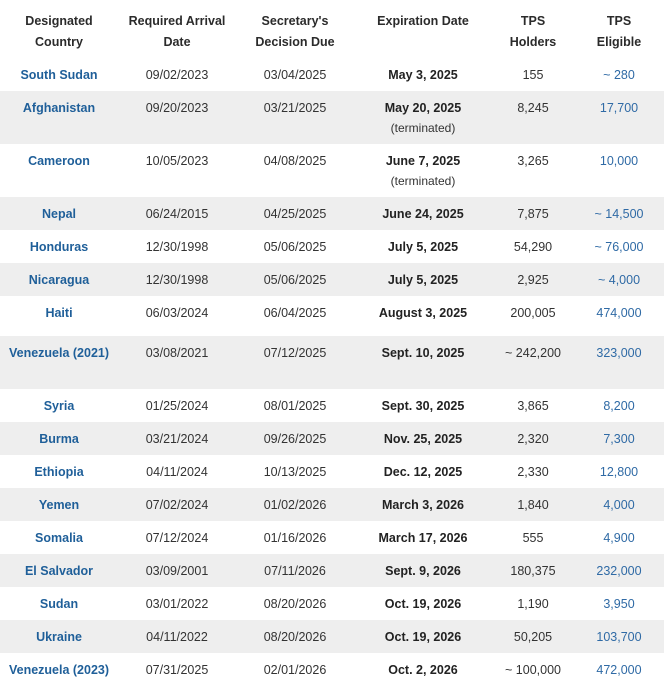  I want to click on tps-eligible-cell: 12,800, so click(619, 472).